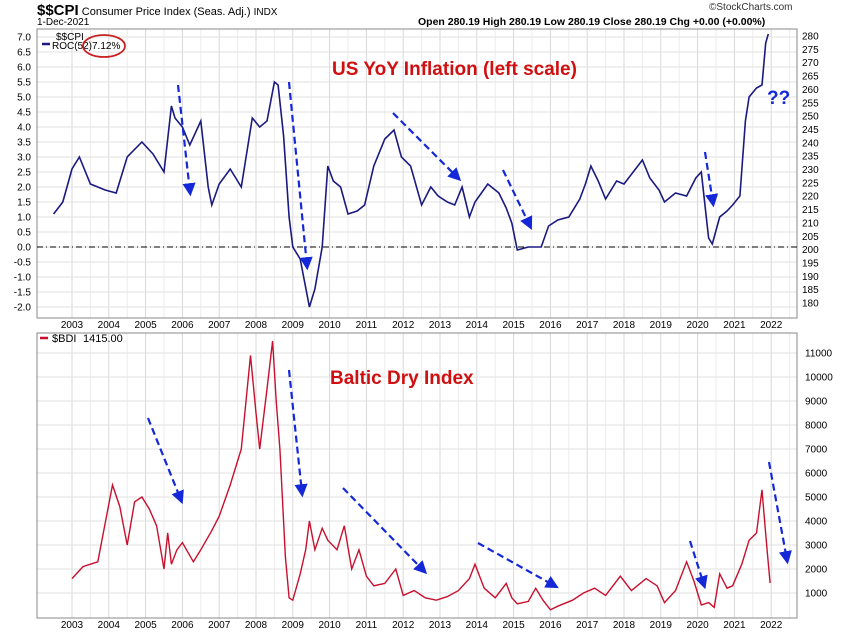 The height and width of the screenshot is (633, 850). I want to click on right-tick-label: 200, so click(810, 250).